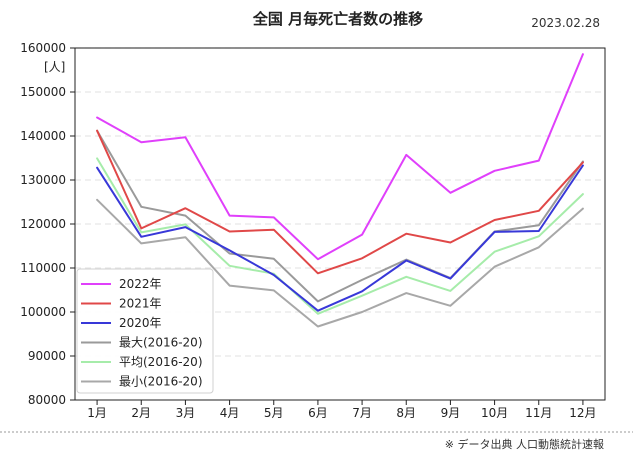 Image resolution: width=633 pixels, height=462 pixels. I want to click on x-tick-label: 11月, so click(538, 413).